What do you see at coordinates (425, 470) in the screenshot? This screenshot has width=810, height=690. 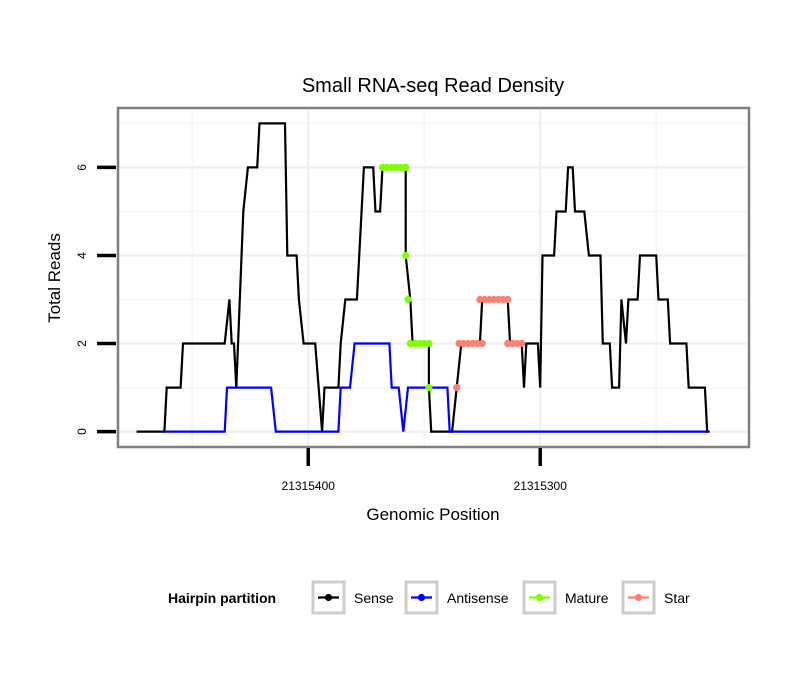 I see `x-axis: 21315400 21315300` at bounding box center [425, 470].